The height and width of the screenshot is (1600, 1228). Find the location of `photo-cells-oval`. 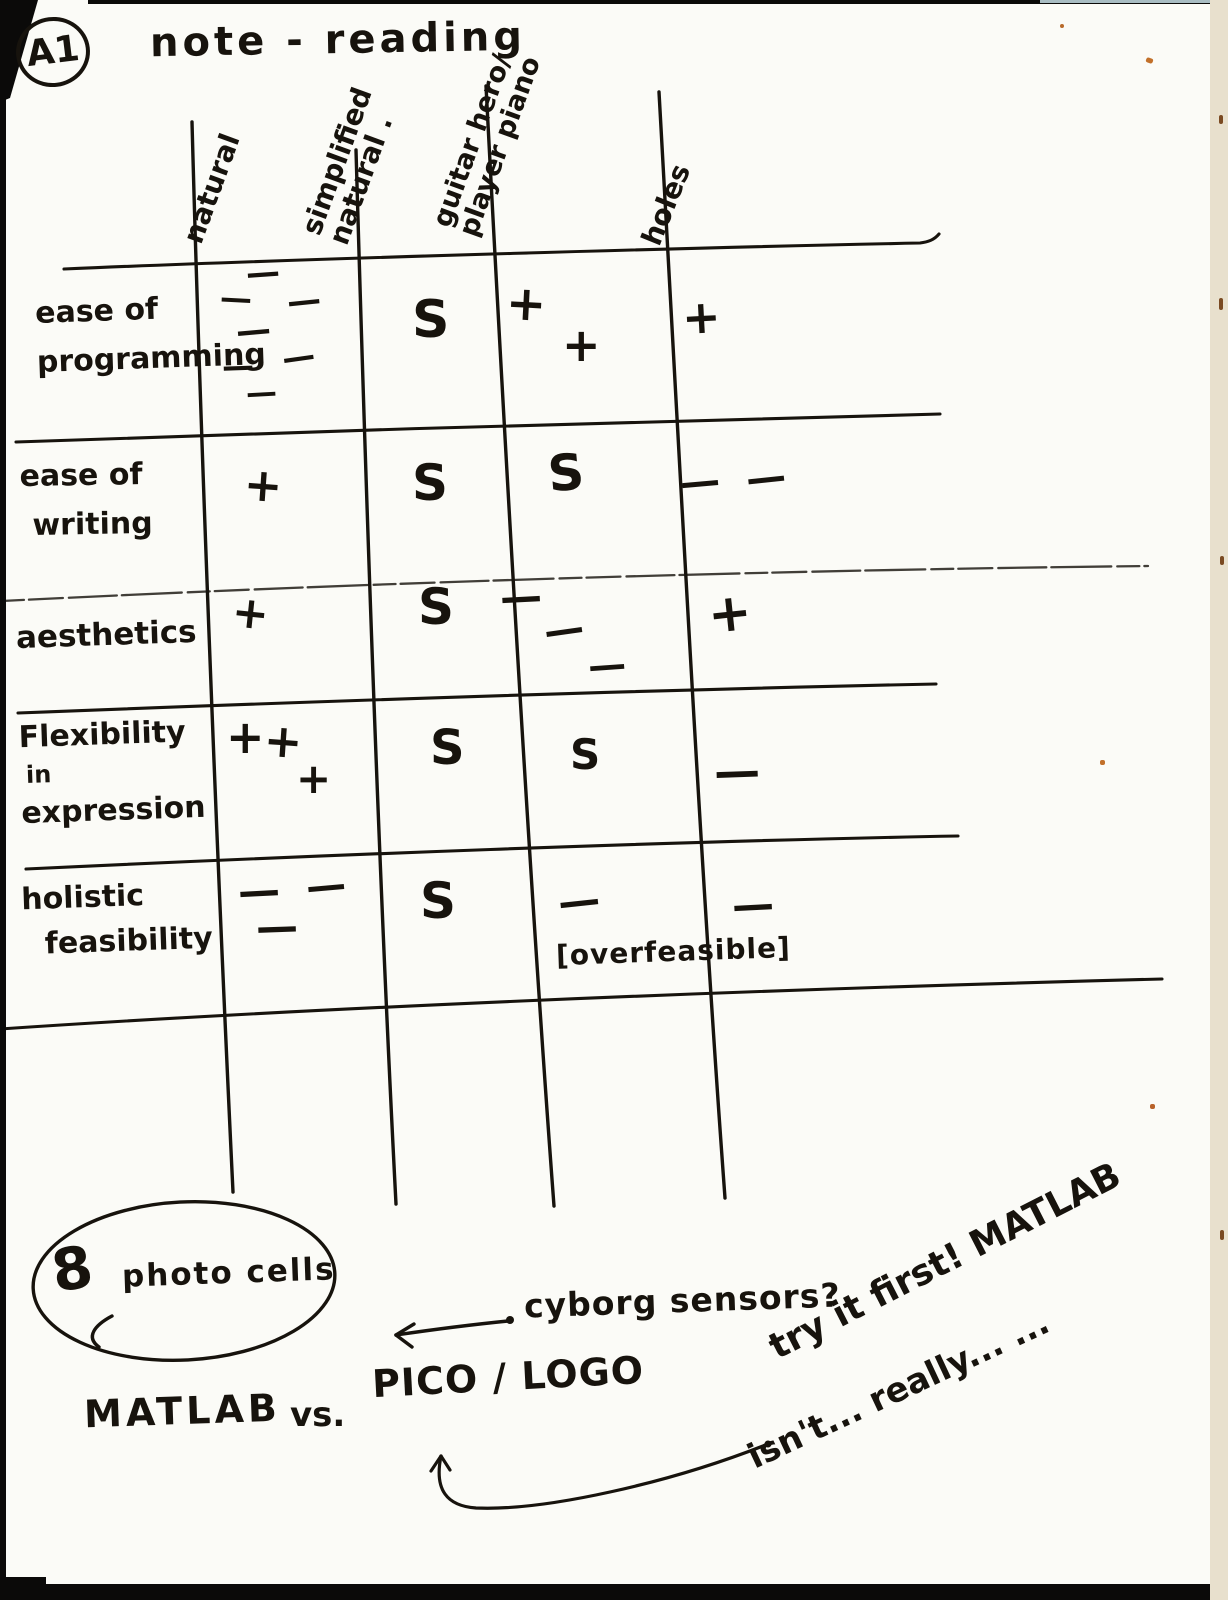

photo-cells-oval is located at coordinates (184, 1281).